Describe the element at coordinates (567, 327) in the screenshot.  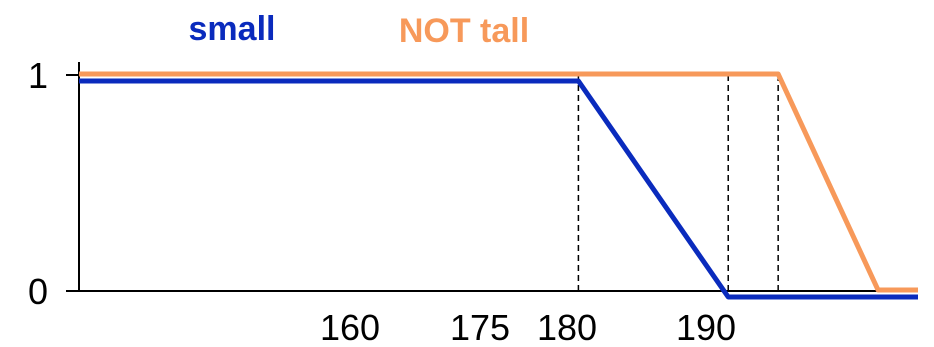
I see `x-tick-label-180: 180` at that location.